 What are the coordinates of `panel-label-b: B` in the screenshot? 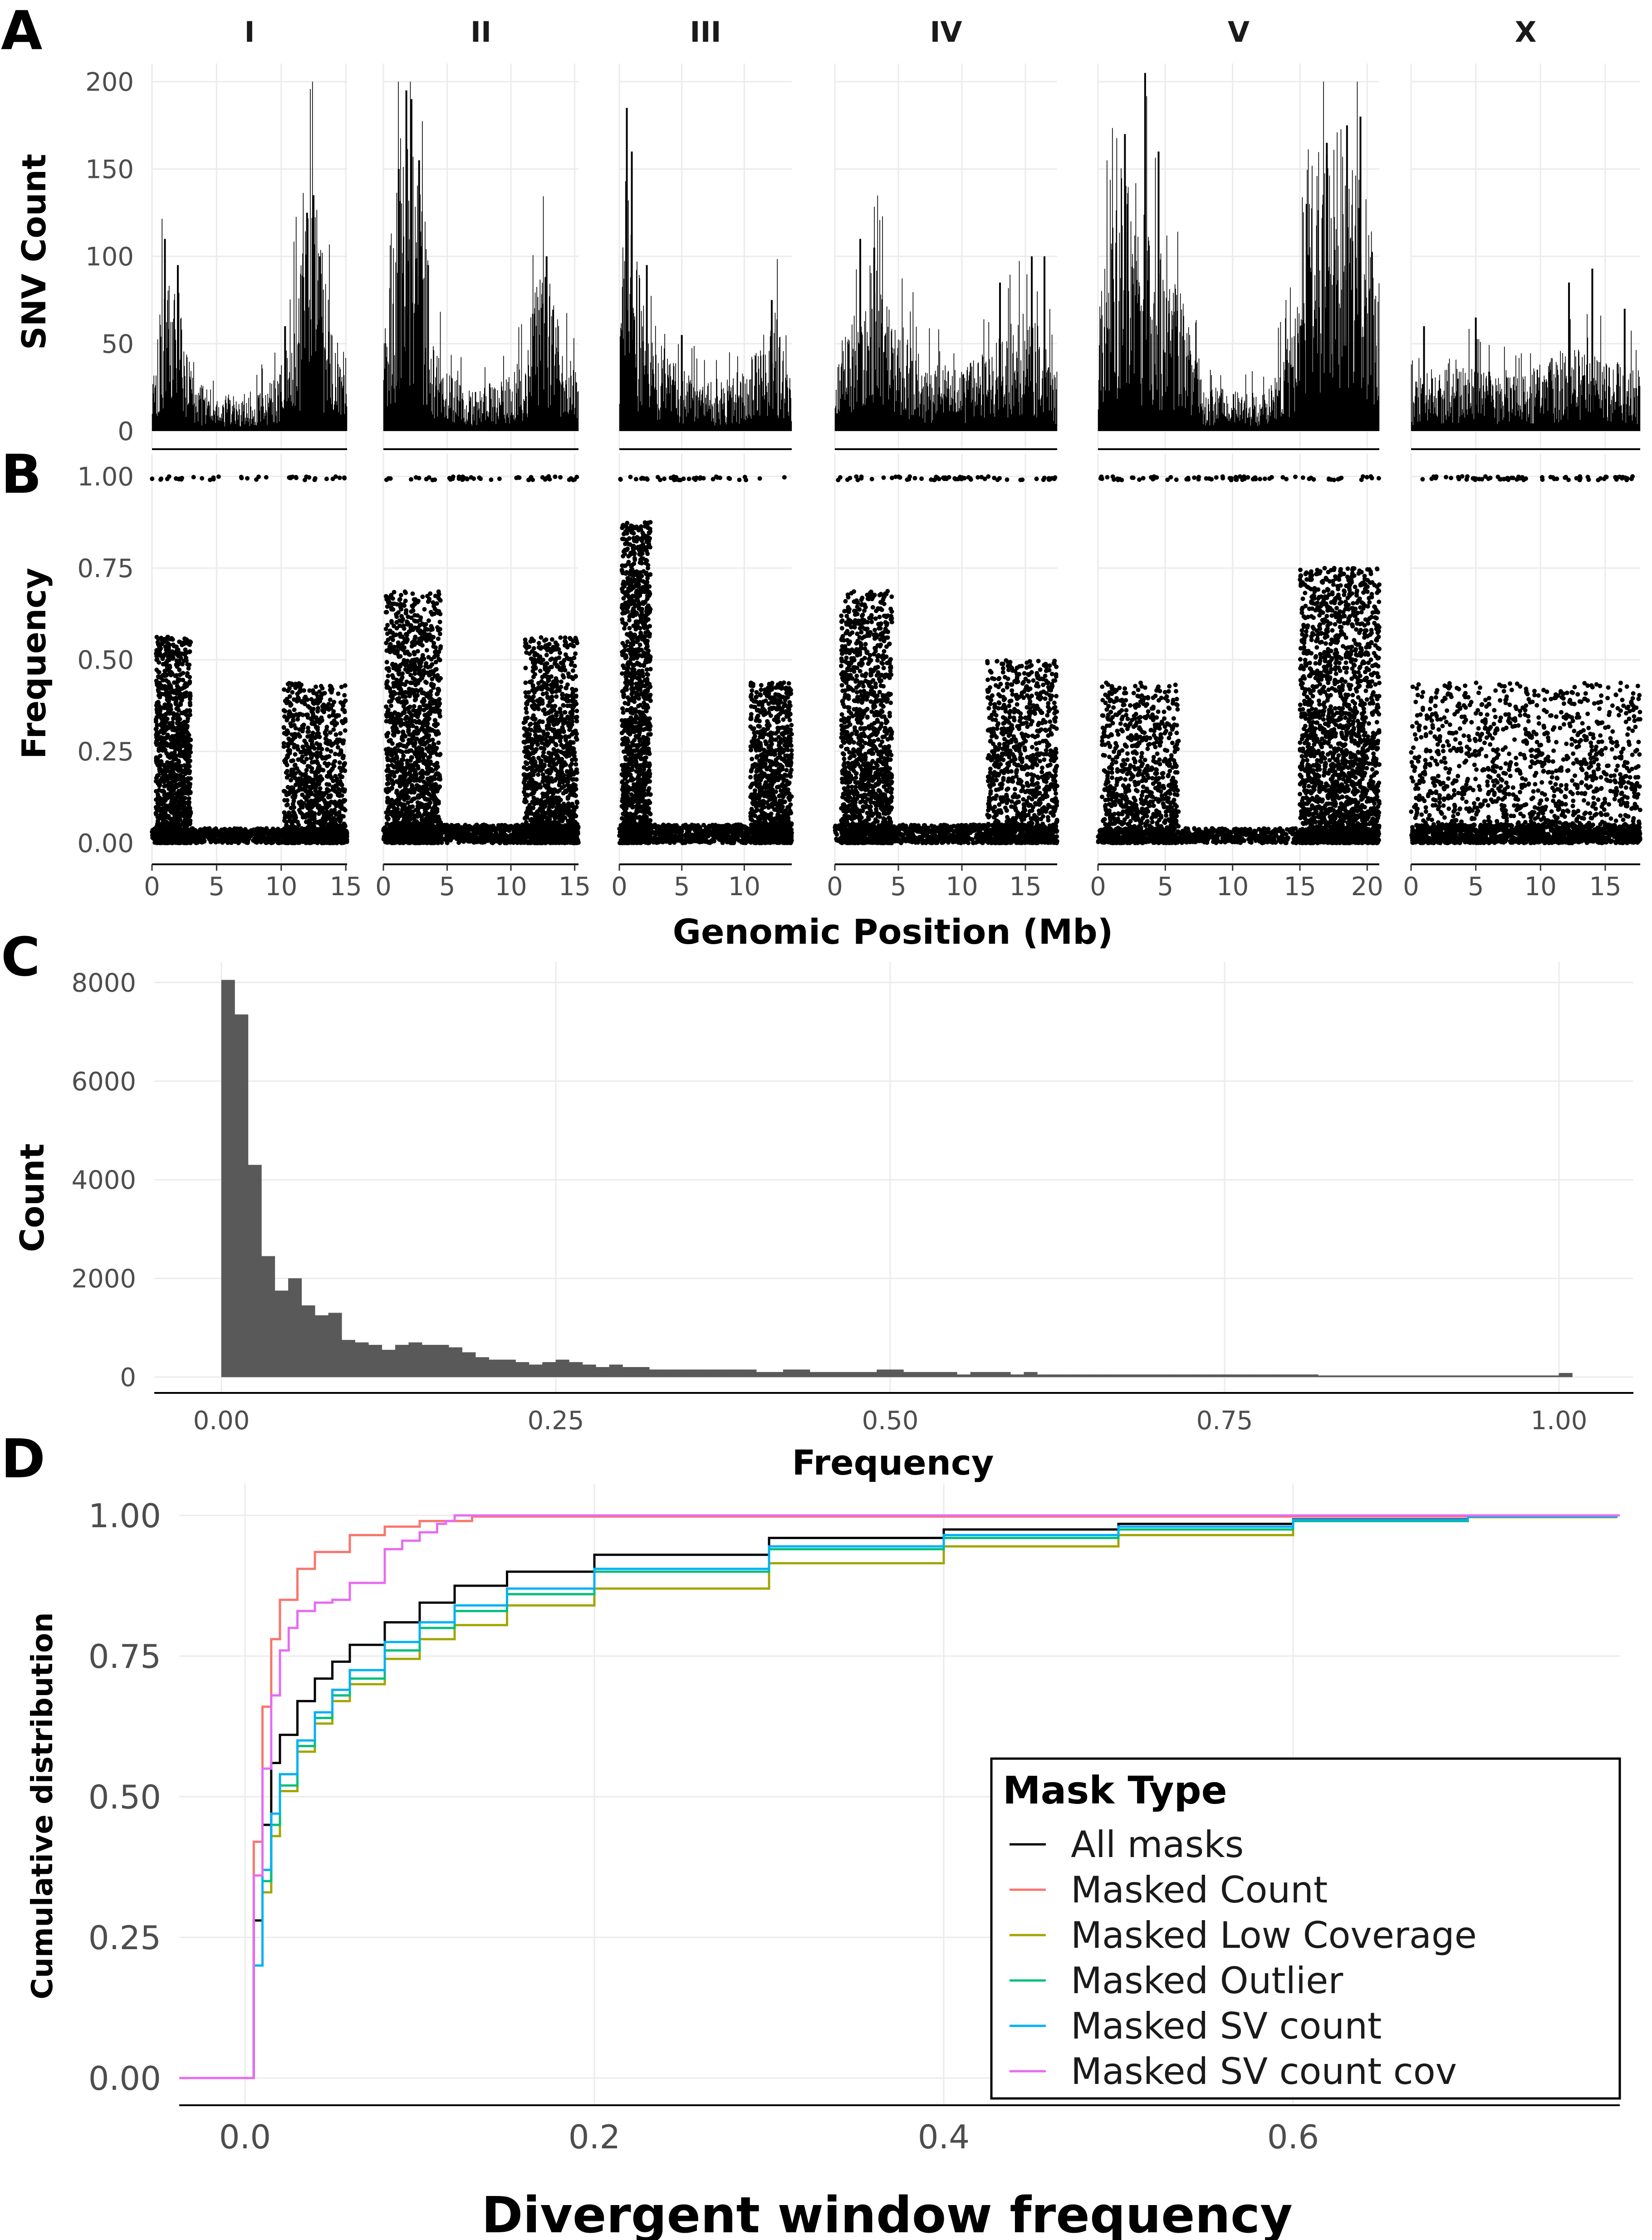 It's located at (22, 474).